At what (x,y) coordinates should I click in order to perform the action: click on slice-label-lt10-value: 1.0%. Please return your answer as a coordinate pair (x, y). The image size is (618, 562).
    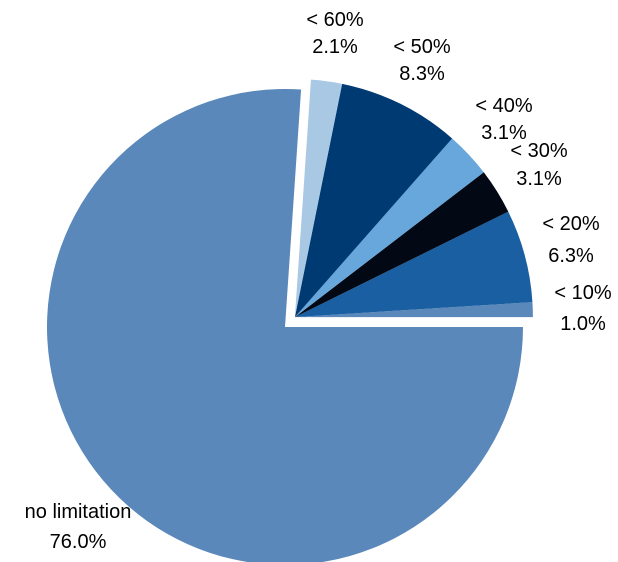
    Looking at the image, I should click on (583, 324).